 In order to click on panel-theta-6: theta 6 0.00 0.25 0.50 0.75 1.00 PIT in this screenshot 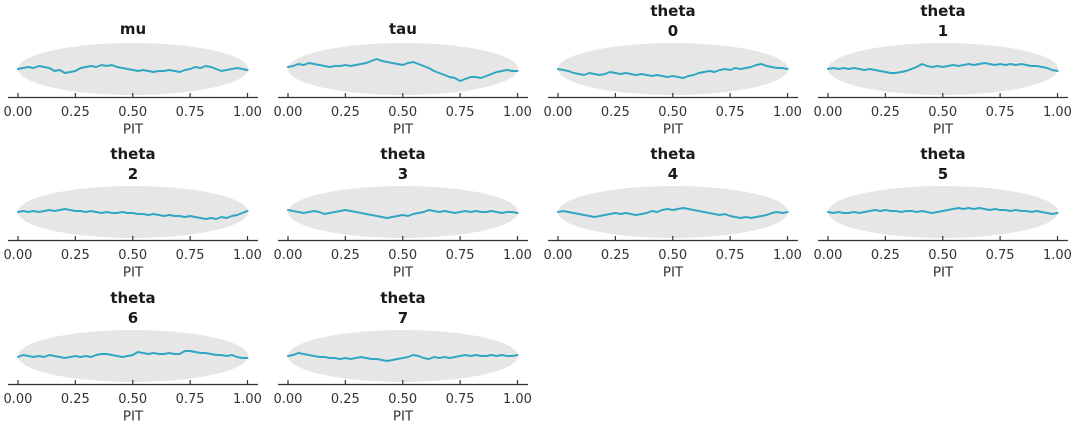, I will do `click(135, 358)`.